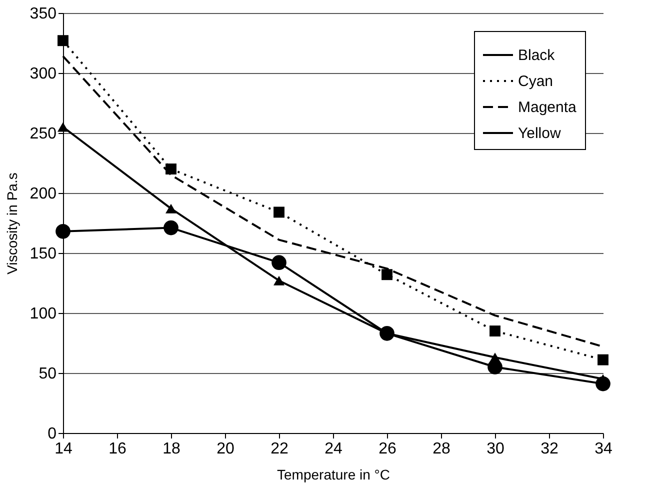  What do you see at coordinates (43, 74) in the screenshot?
I see `y-tick-label: 300` at bounding box center [43, 74].